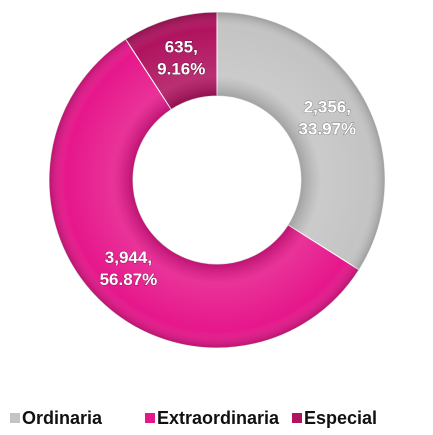 Image resolution: width=433 pixels, height=435 pixels. I want to click on data-label: 9.16%, so click(181, 69).